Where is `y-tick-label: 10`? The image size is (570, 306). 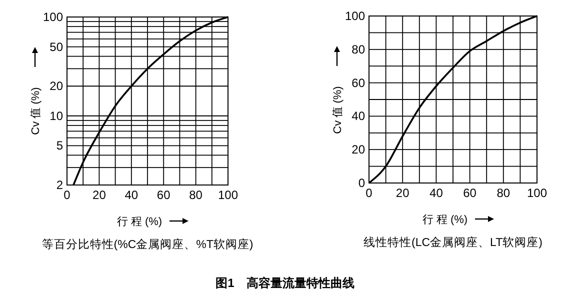 y-tick-label: 10 is located at coordinates (57, 115).